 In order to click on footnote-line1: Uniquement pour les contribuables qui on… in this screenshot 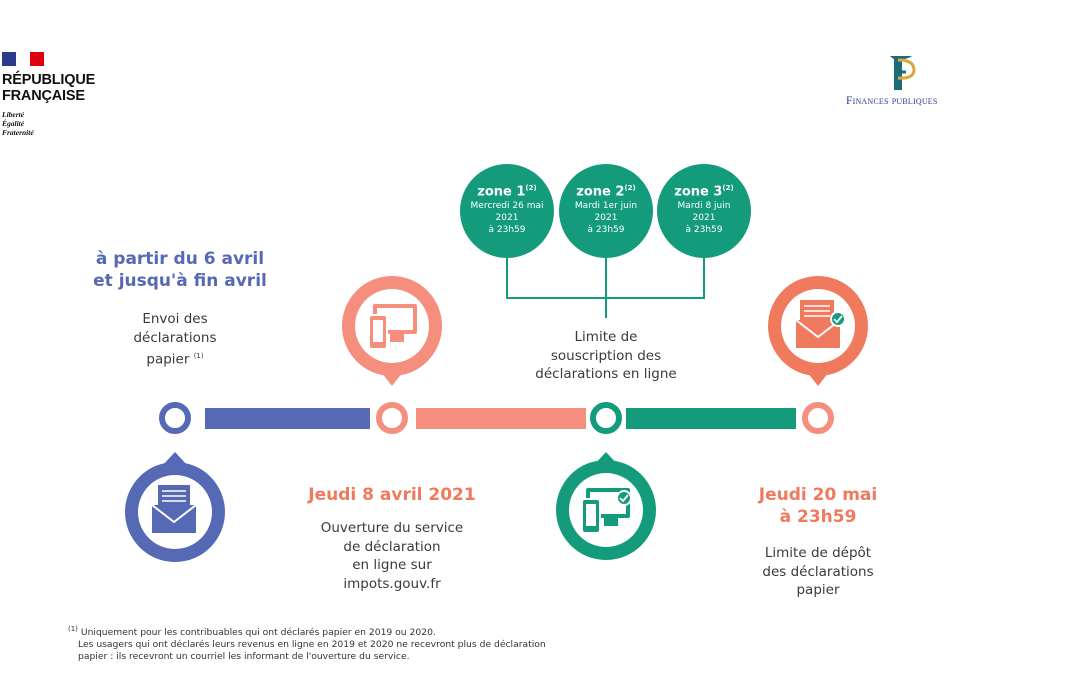, I will do `click(258, 633)`.